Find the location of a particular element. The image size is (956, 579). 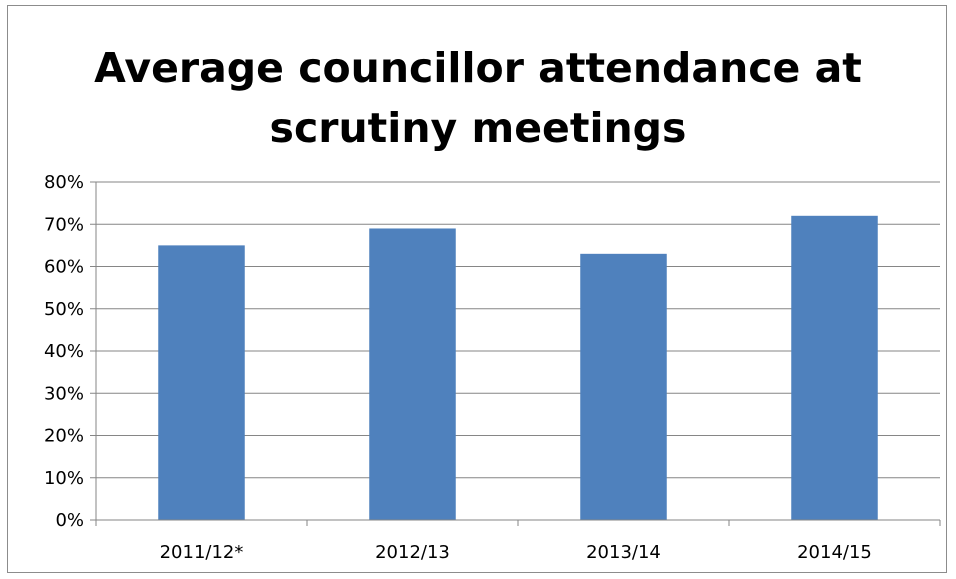

chart-title-line-2: scrutiny meetings is located at coordinates (478, 128).